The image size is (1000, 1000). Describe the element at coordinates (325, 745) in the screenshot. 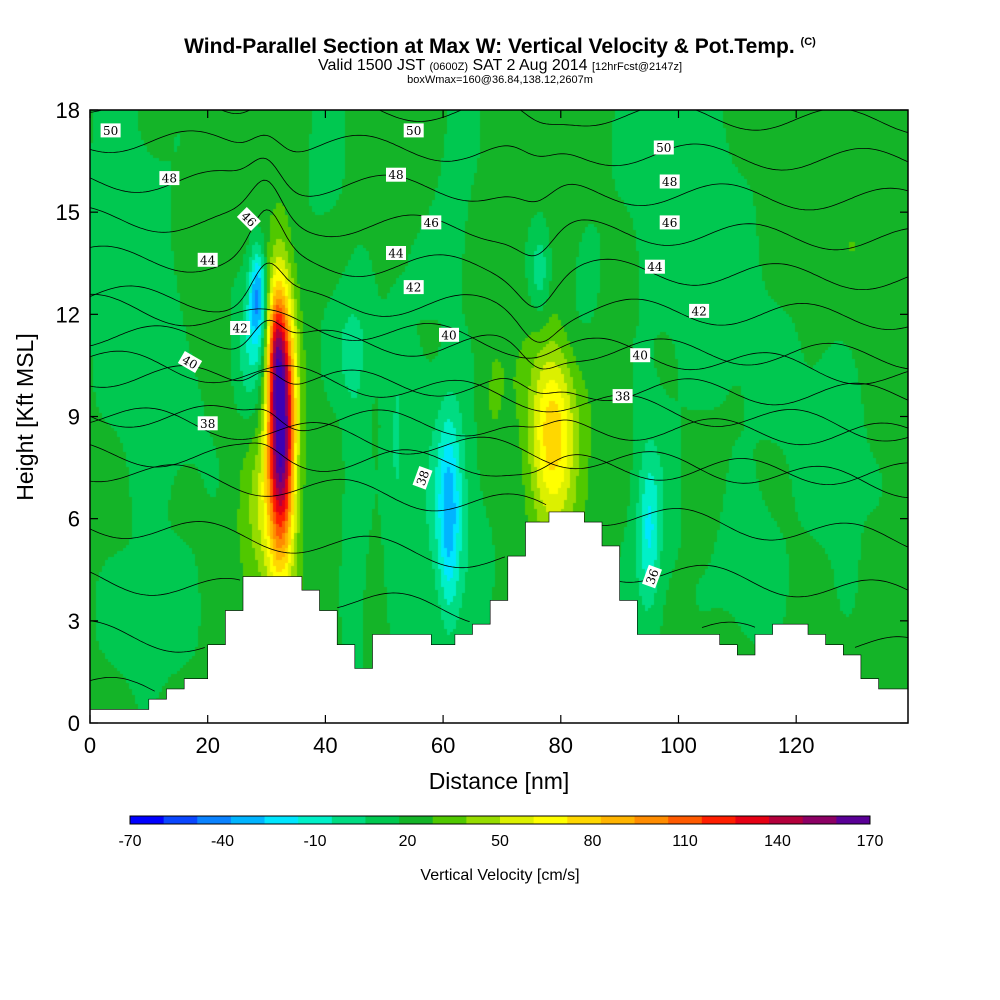

I see `x-tick-label: 40` at that location.